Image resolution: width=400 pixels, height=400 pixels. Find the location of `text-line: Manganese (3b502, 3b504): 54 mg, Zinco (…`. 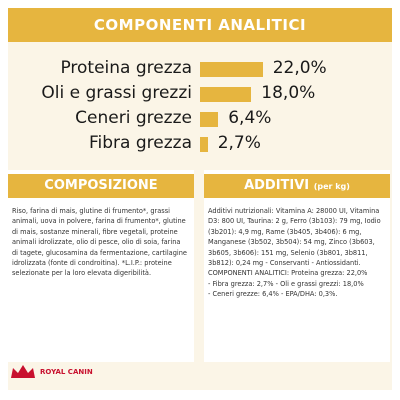

text-line: Manganese (3b502, 3b504): 54 mg, Zinco (… is located at coordinates (291, 242).